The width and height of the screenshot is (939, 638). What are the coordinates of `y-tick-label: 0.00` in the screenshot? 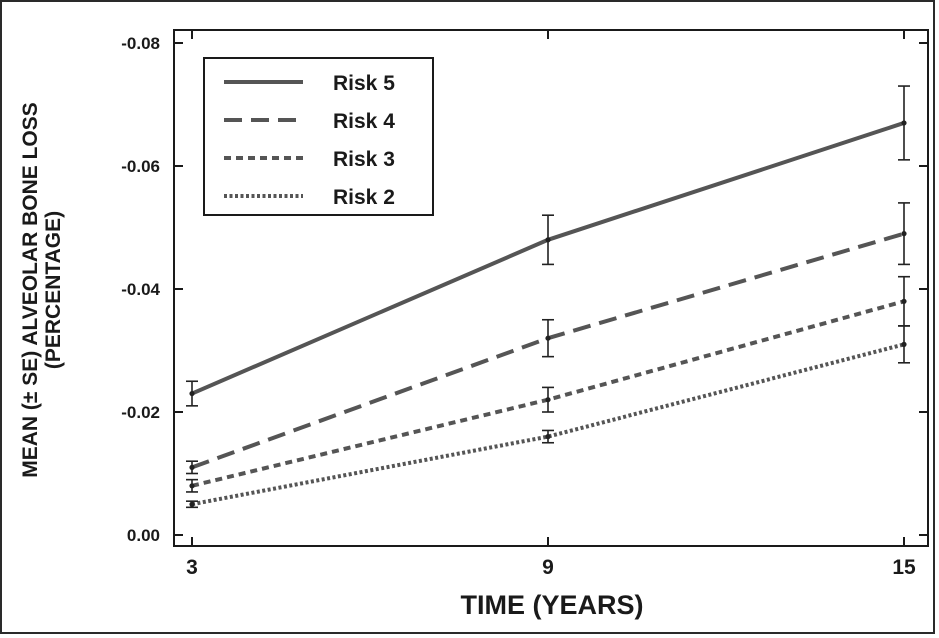 It's located at (143, 535).